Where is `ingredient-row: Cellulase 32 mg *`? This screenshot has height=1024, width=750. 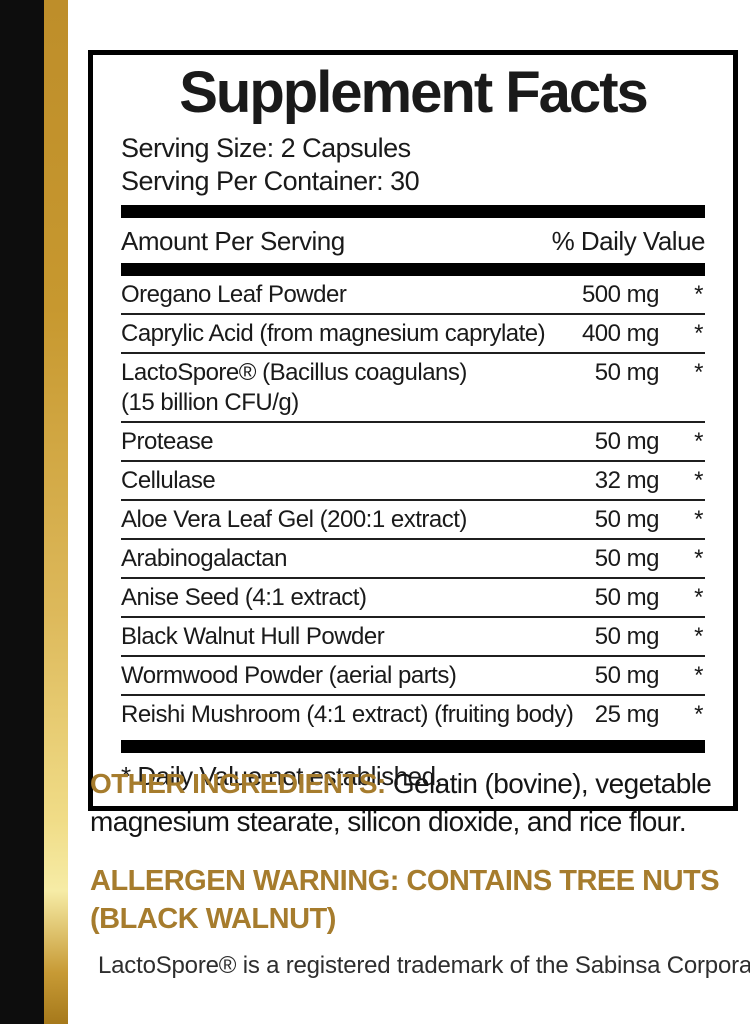
ingredient-row: Cellulase 32 mg * is located at coordinates (413, 482).